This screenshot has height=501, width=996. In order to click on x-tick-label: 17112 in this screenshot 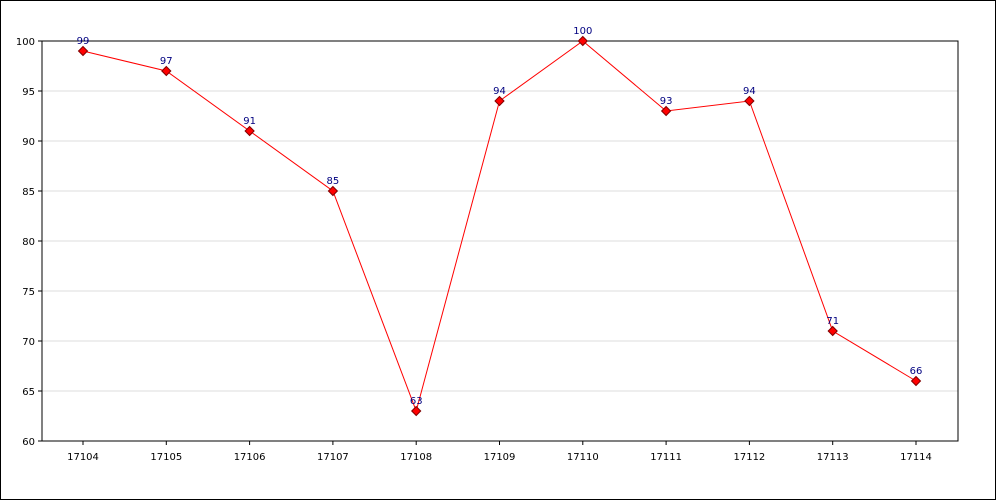, I will do `click(749, 457)`.